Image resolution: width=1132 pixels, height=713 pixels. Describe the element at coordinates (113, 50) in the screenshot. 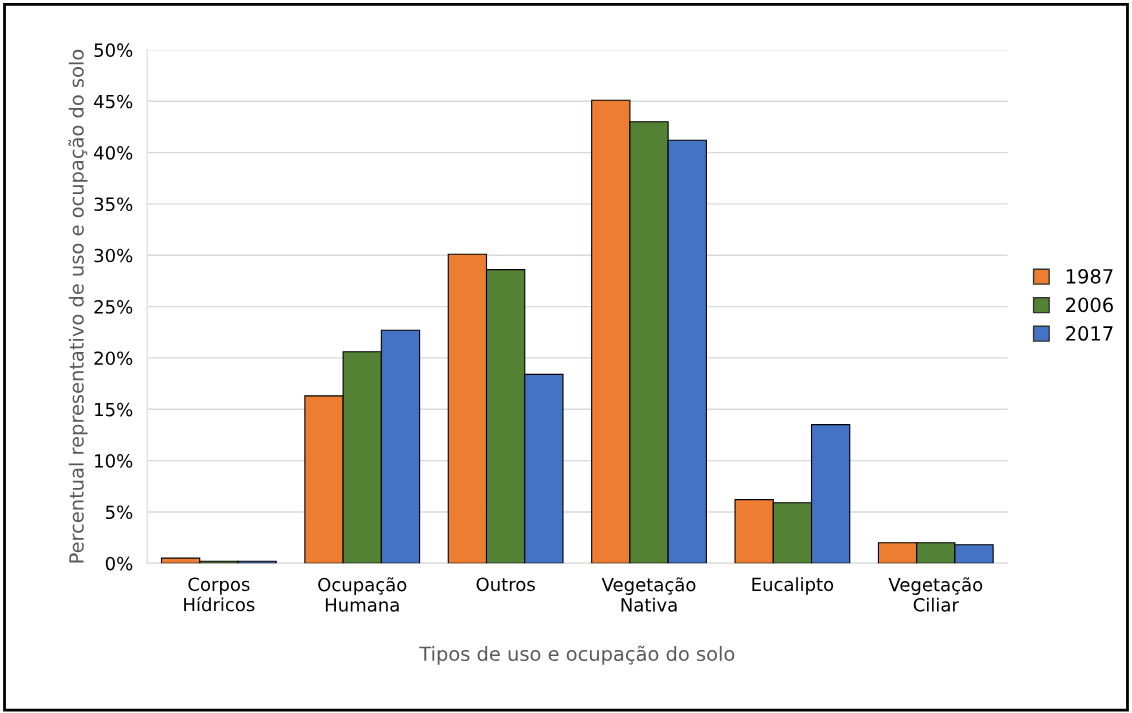

I see `y-tick-label: 50%` at that location.